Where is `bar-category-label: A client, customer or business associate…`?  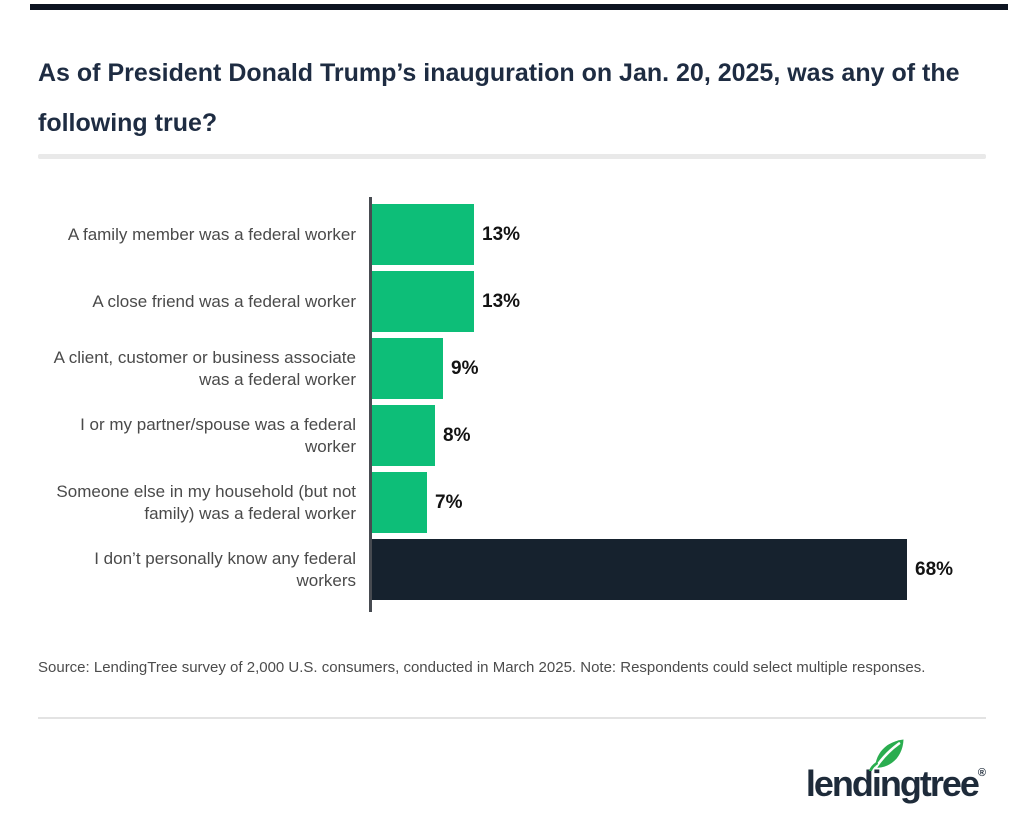
bar-category-label: A client, customer or business associate… is located at coordinates (204, 368).